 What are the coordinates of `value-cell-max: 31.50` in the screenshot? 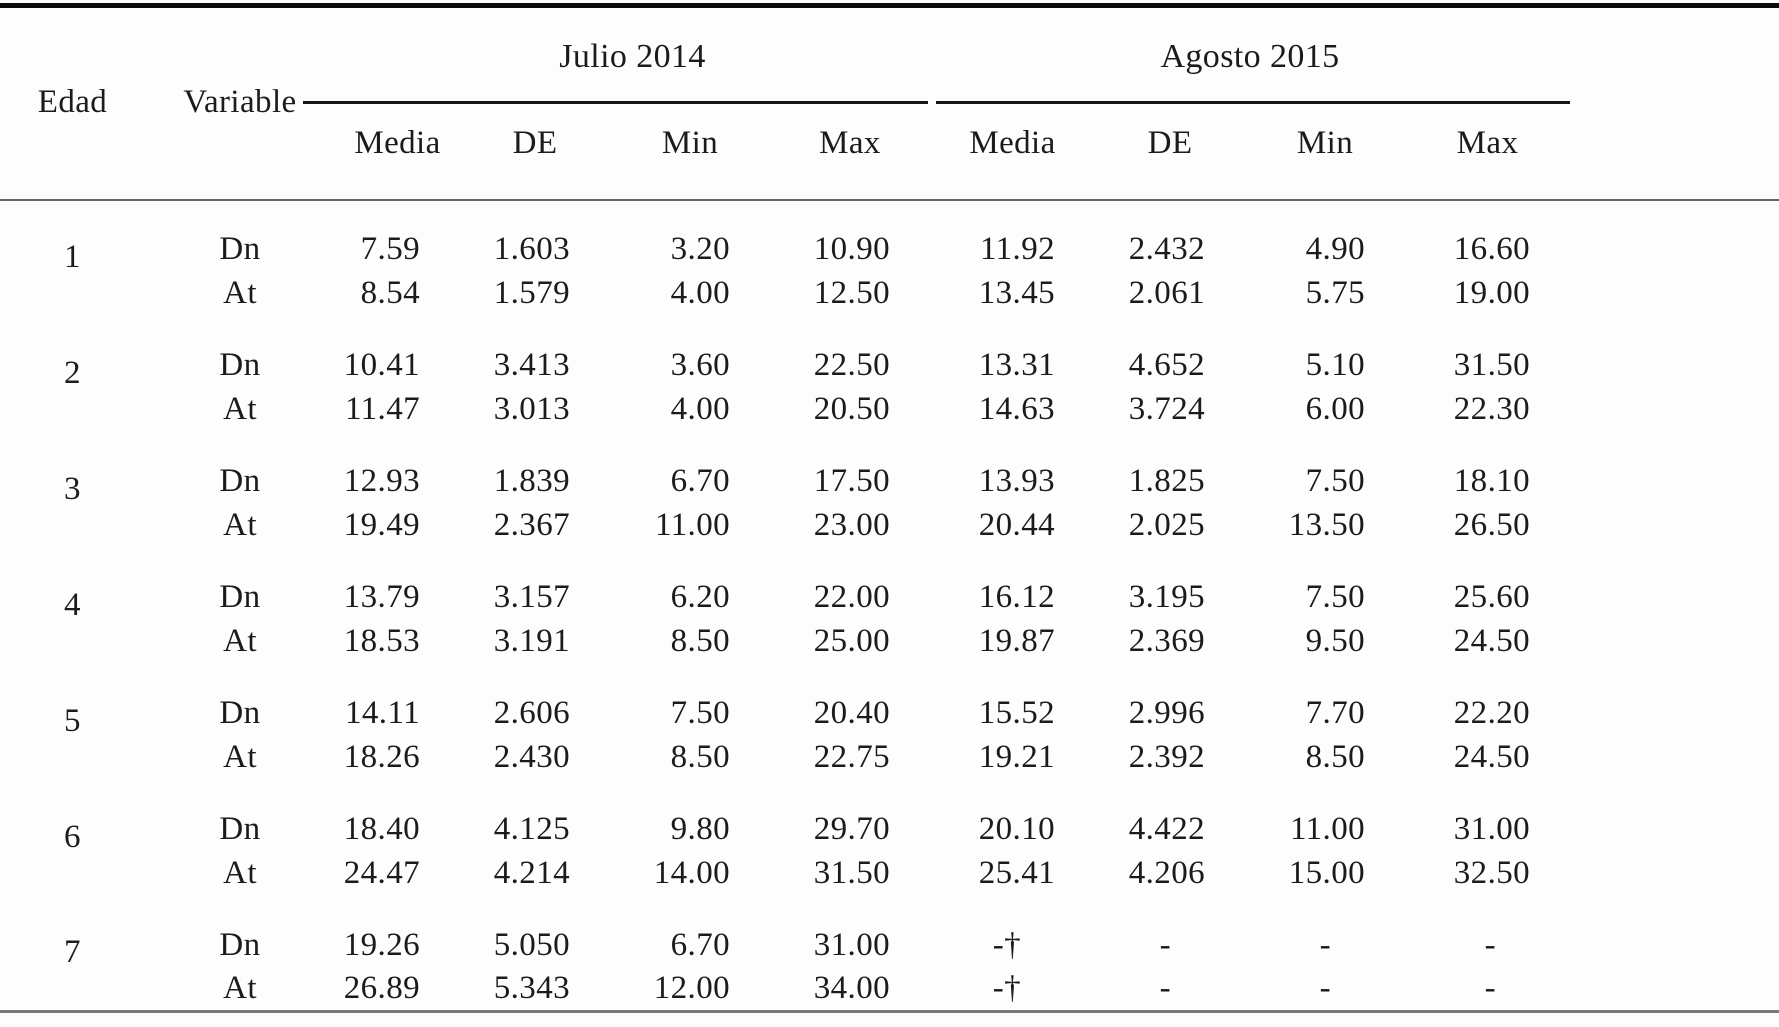 It's located at (851, 872).